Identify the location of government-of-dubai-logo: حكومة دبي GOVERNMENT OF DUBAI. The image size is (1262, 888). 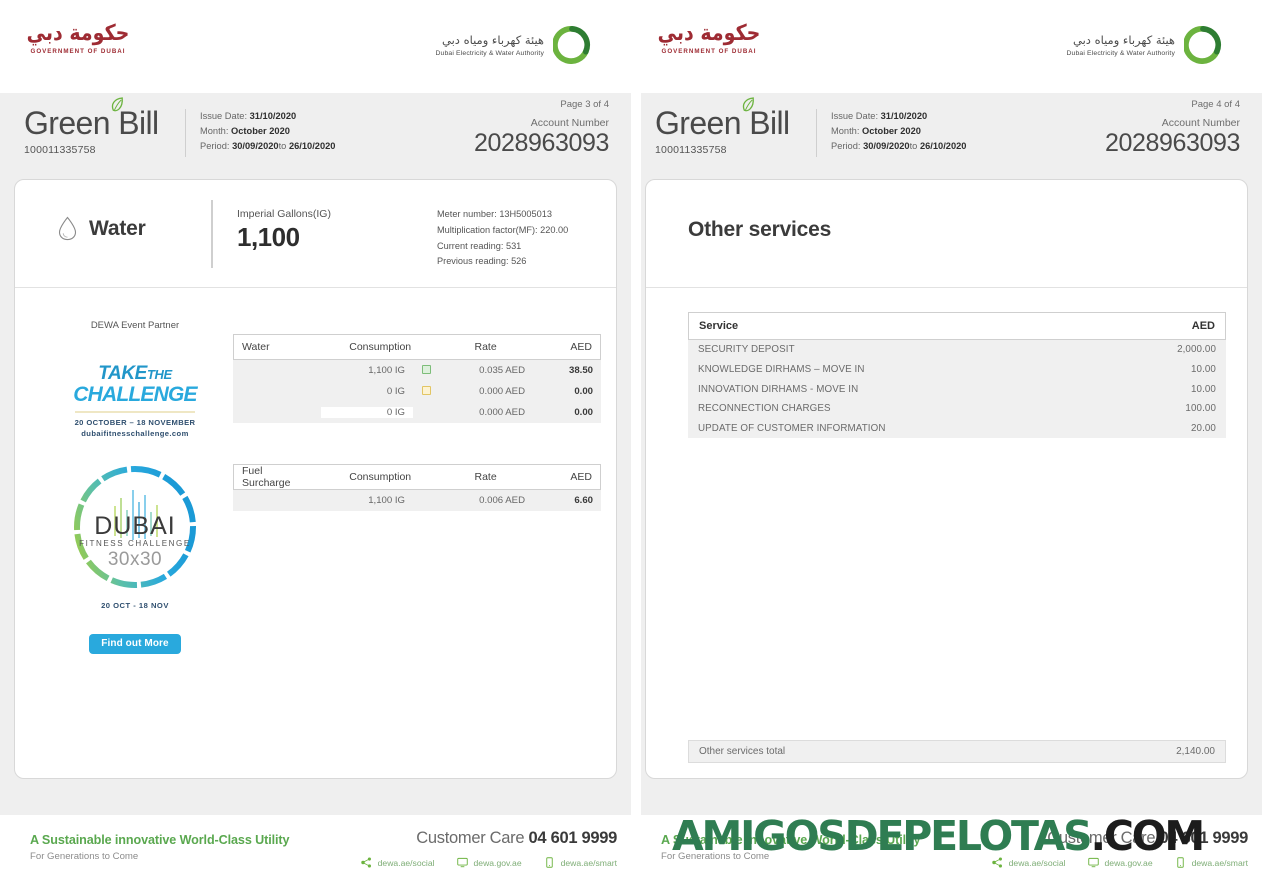
(709, 37).